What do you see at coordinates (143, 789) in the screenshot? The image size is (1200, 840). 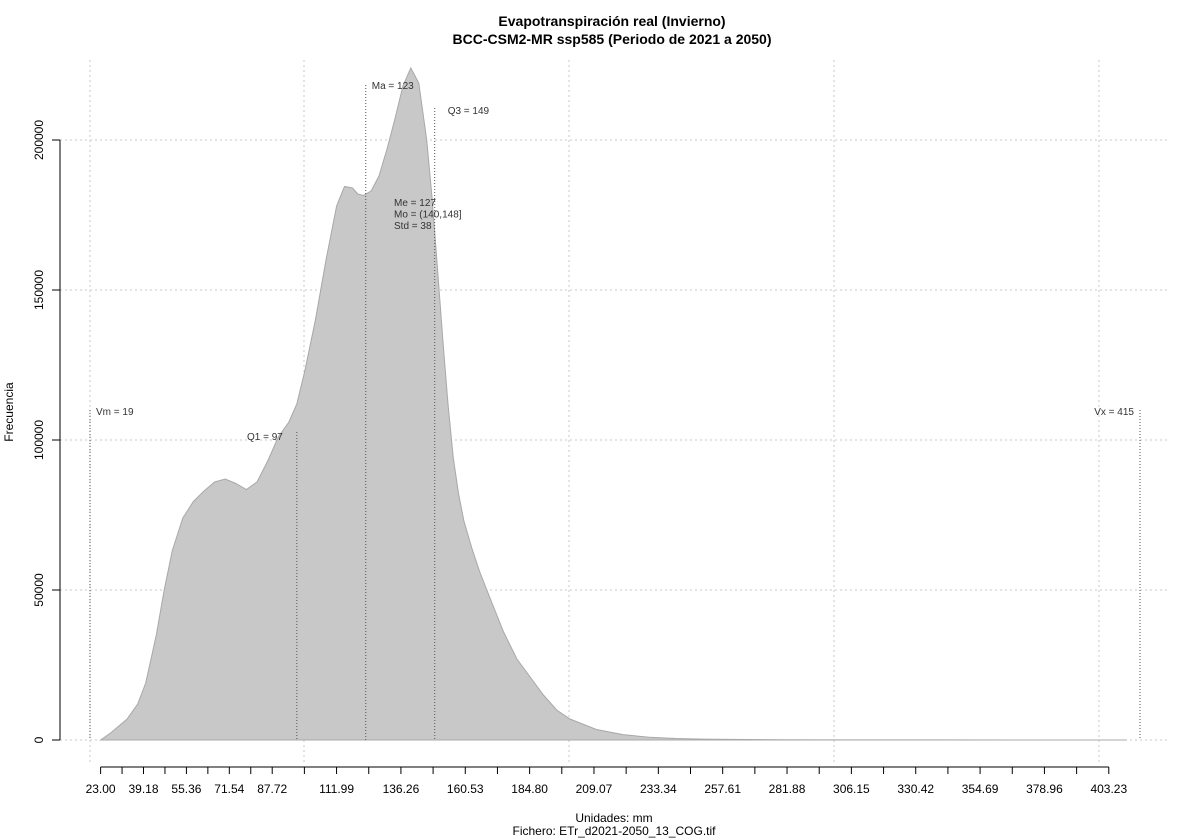 I see `x-tick-label: 39.18` at bounding box center [143, 789].